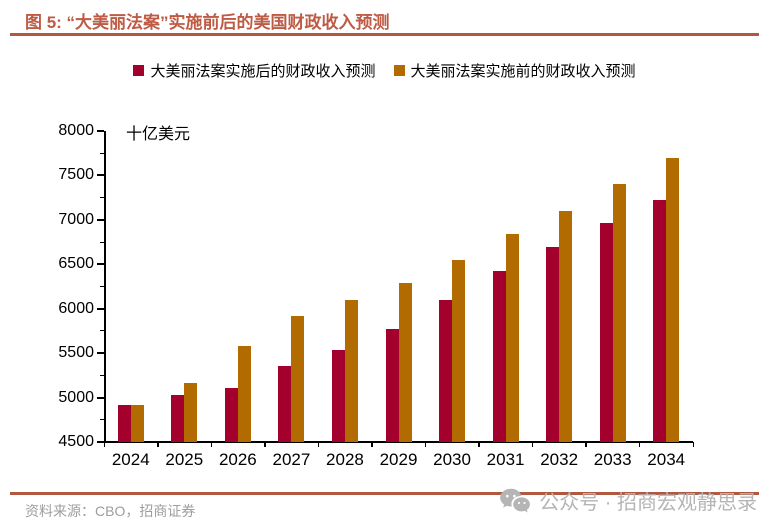 The width and height of the screenshot is (769, 531). Describe the element at coordinates (505, 459) in the screenshot. I see `x-tick-label: 2031` at that location.